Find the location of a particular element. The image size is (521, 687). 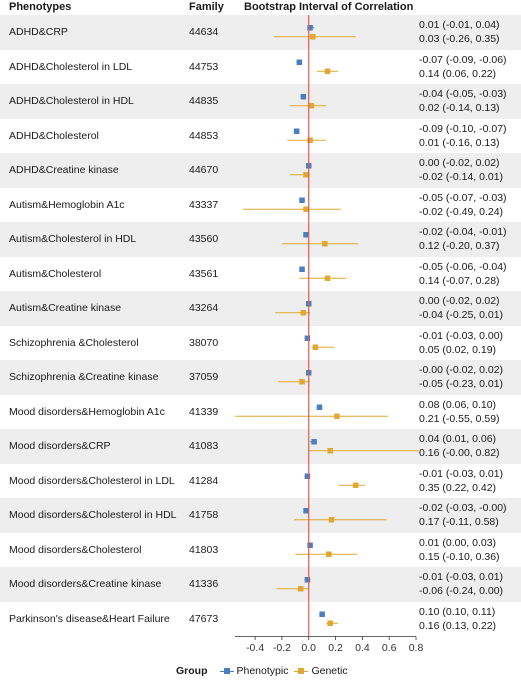

x-tick-label: -0.4 is located at coordinates (255, 648).